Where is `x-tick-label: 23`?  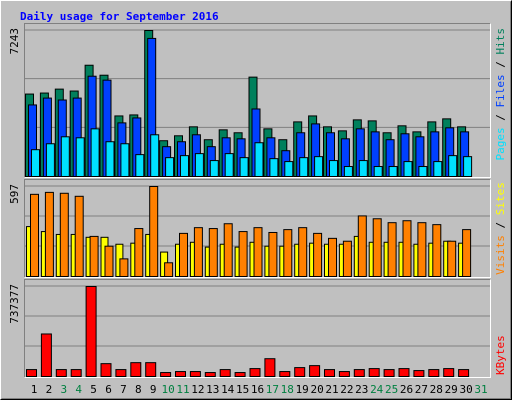 x-tick-label: 23 is located at coordinates (361, 389).